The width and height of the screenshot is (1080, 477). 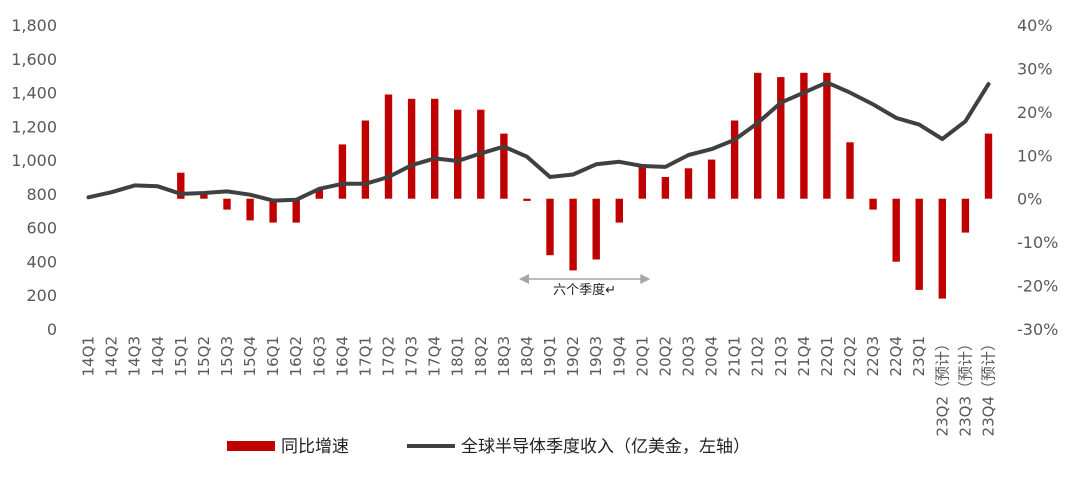 I want to click on x-tick-label: 22Q4, so click(x=896, y=356).